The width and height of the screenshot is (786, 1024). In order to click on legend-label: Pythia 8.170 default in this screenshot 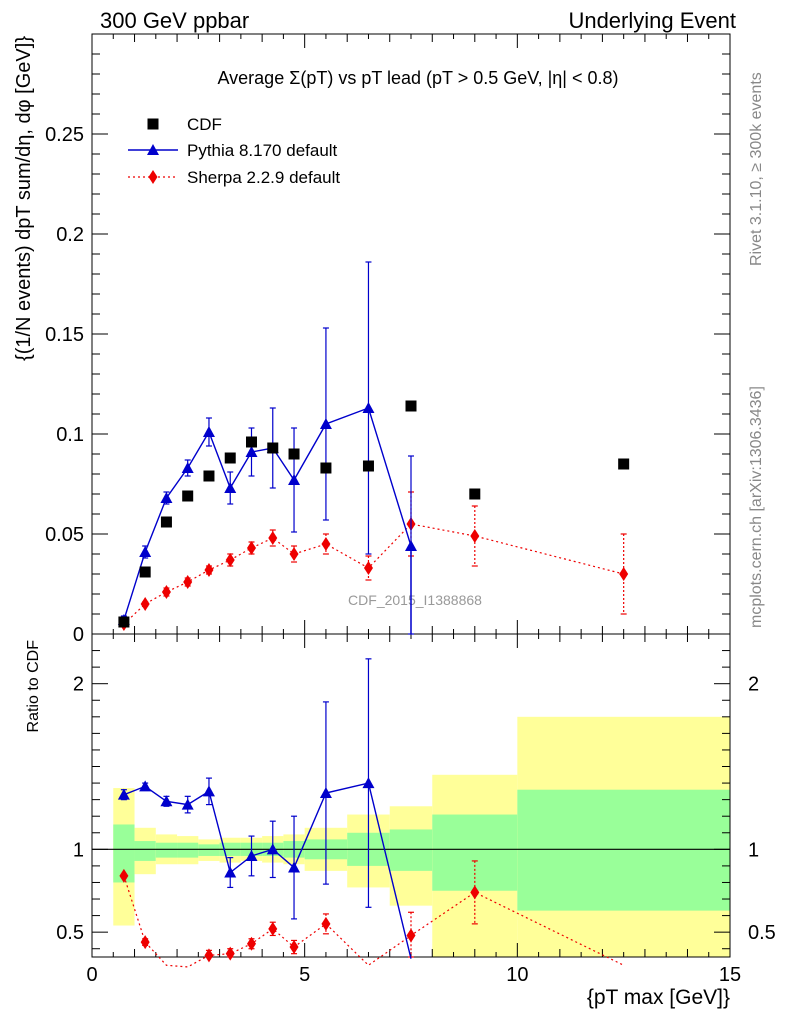, I will do `click(262, 150)`.